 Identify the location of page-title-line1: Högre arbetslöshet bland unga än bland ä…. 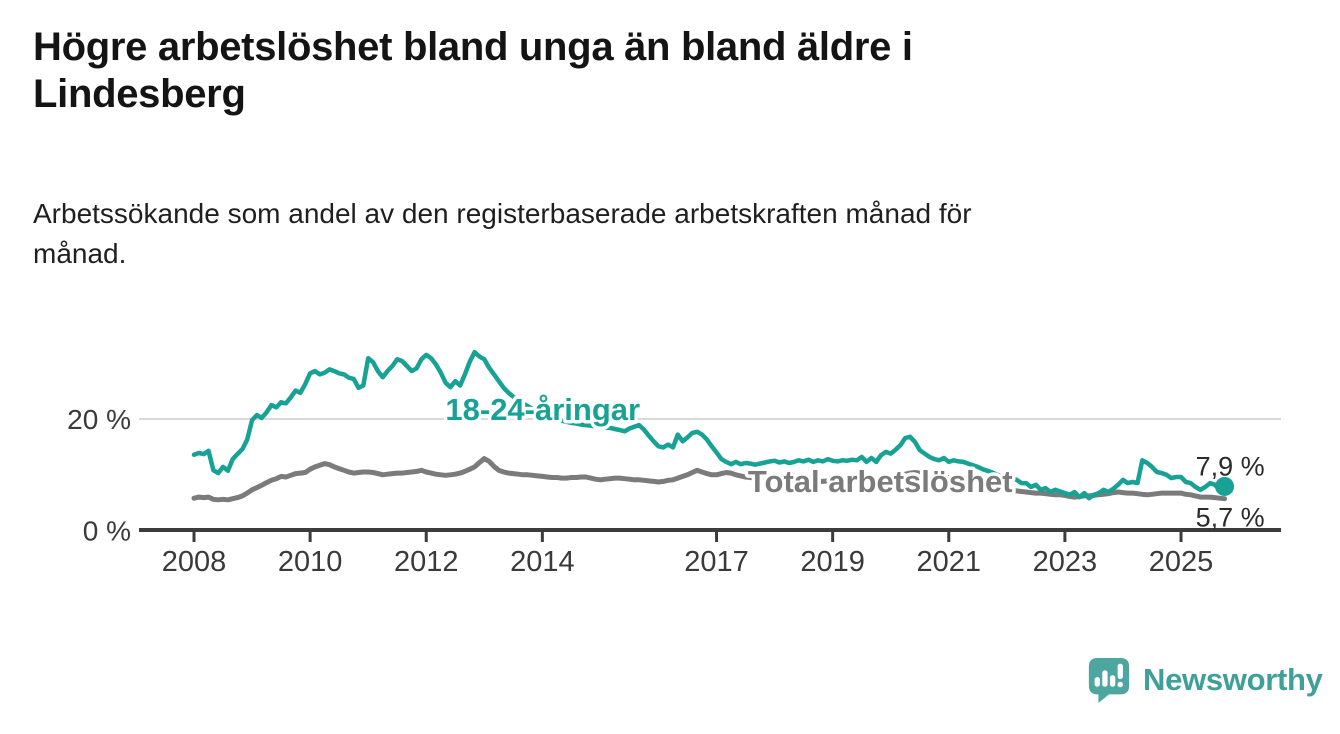
(473, 47).